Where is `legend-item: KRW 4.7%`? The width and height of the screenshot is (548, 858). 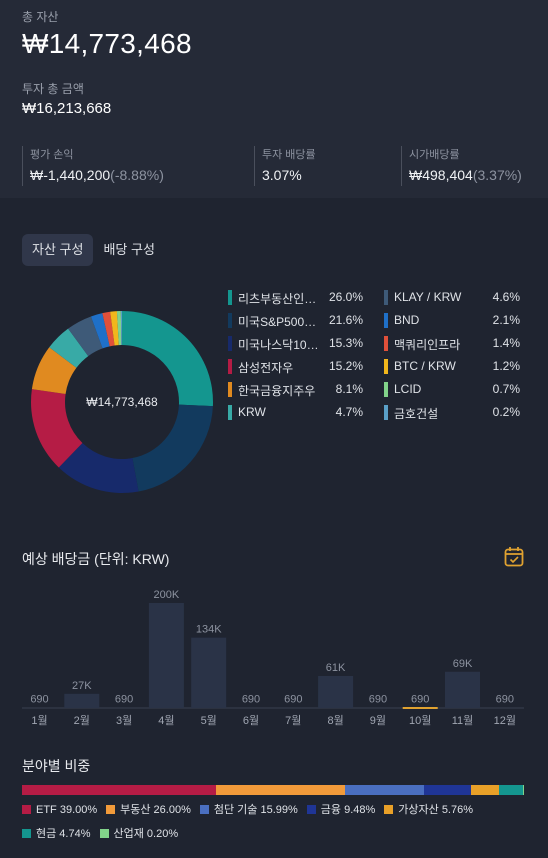 legend-item: KRW 4.7% is located at coordinates (295, 413).